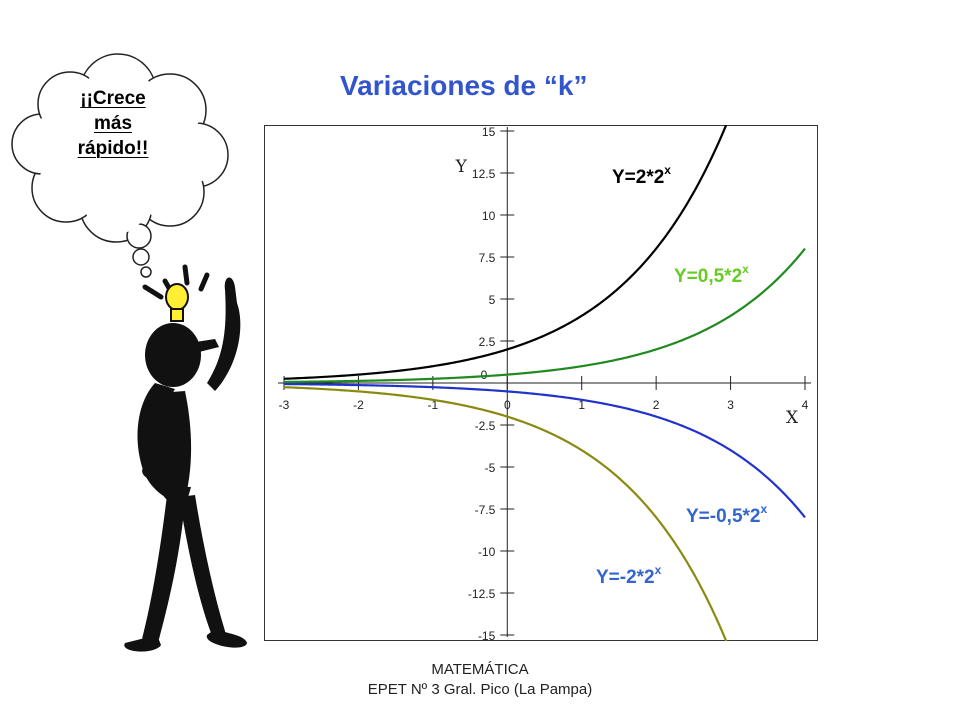 The image size is (960, 720). I want to click on x-tick-label: -1, so click(433, 405).